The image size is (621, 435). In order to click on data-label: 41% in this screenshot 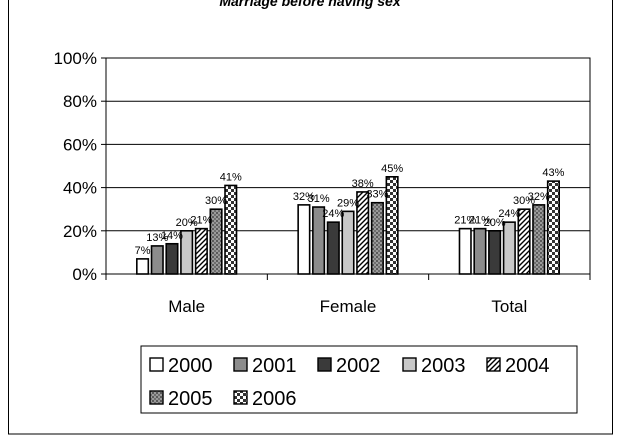, I will do `click(231, 177)`.